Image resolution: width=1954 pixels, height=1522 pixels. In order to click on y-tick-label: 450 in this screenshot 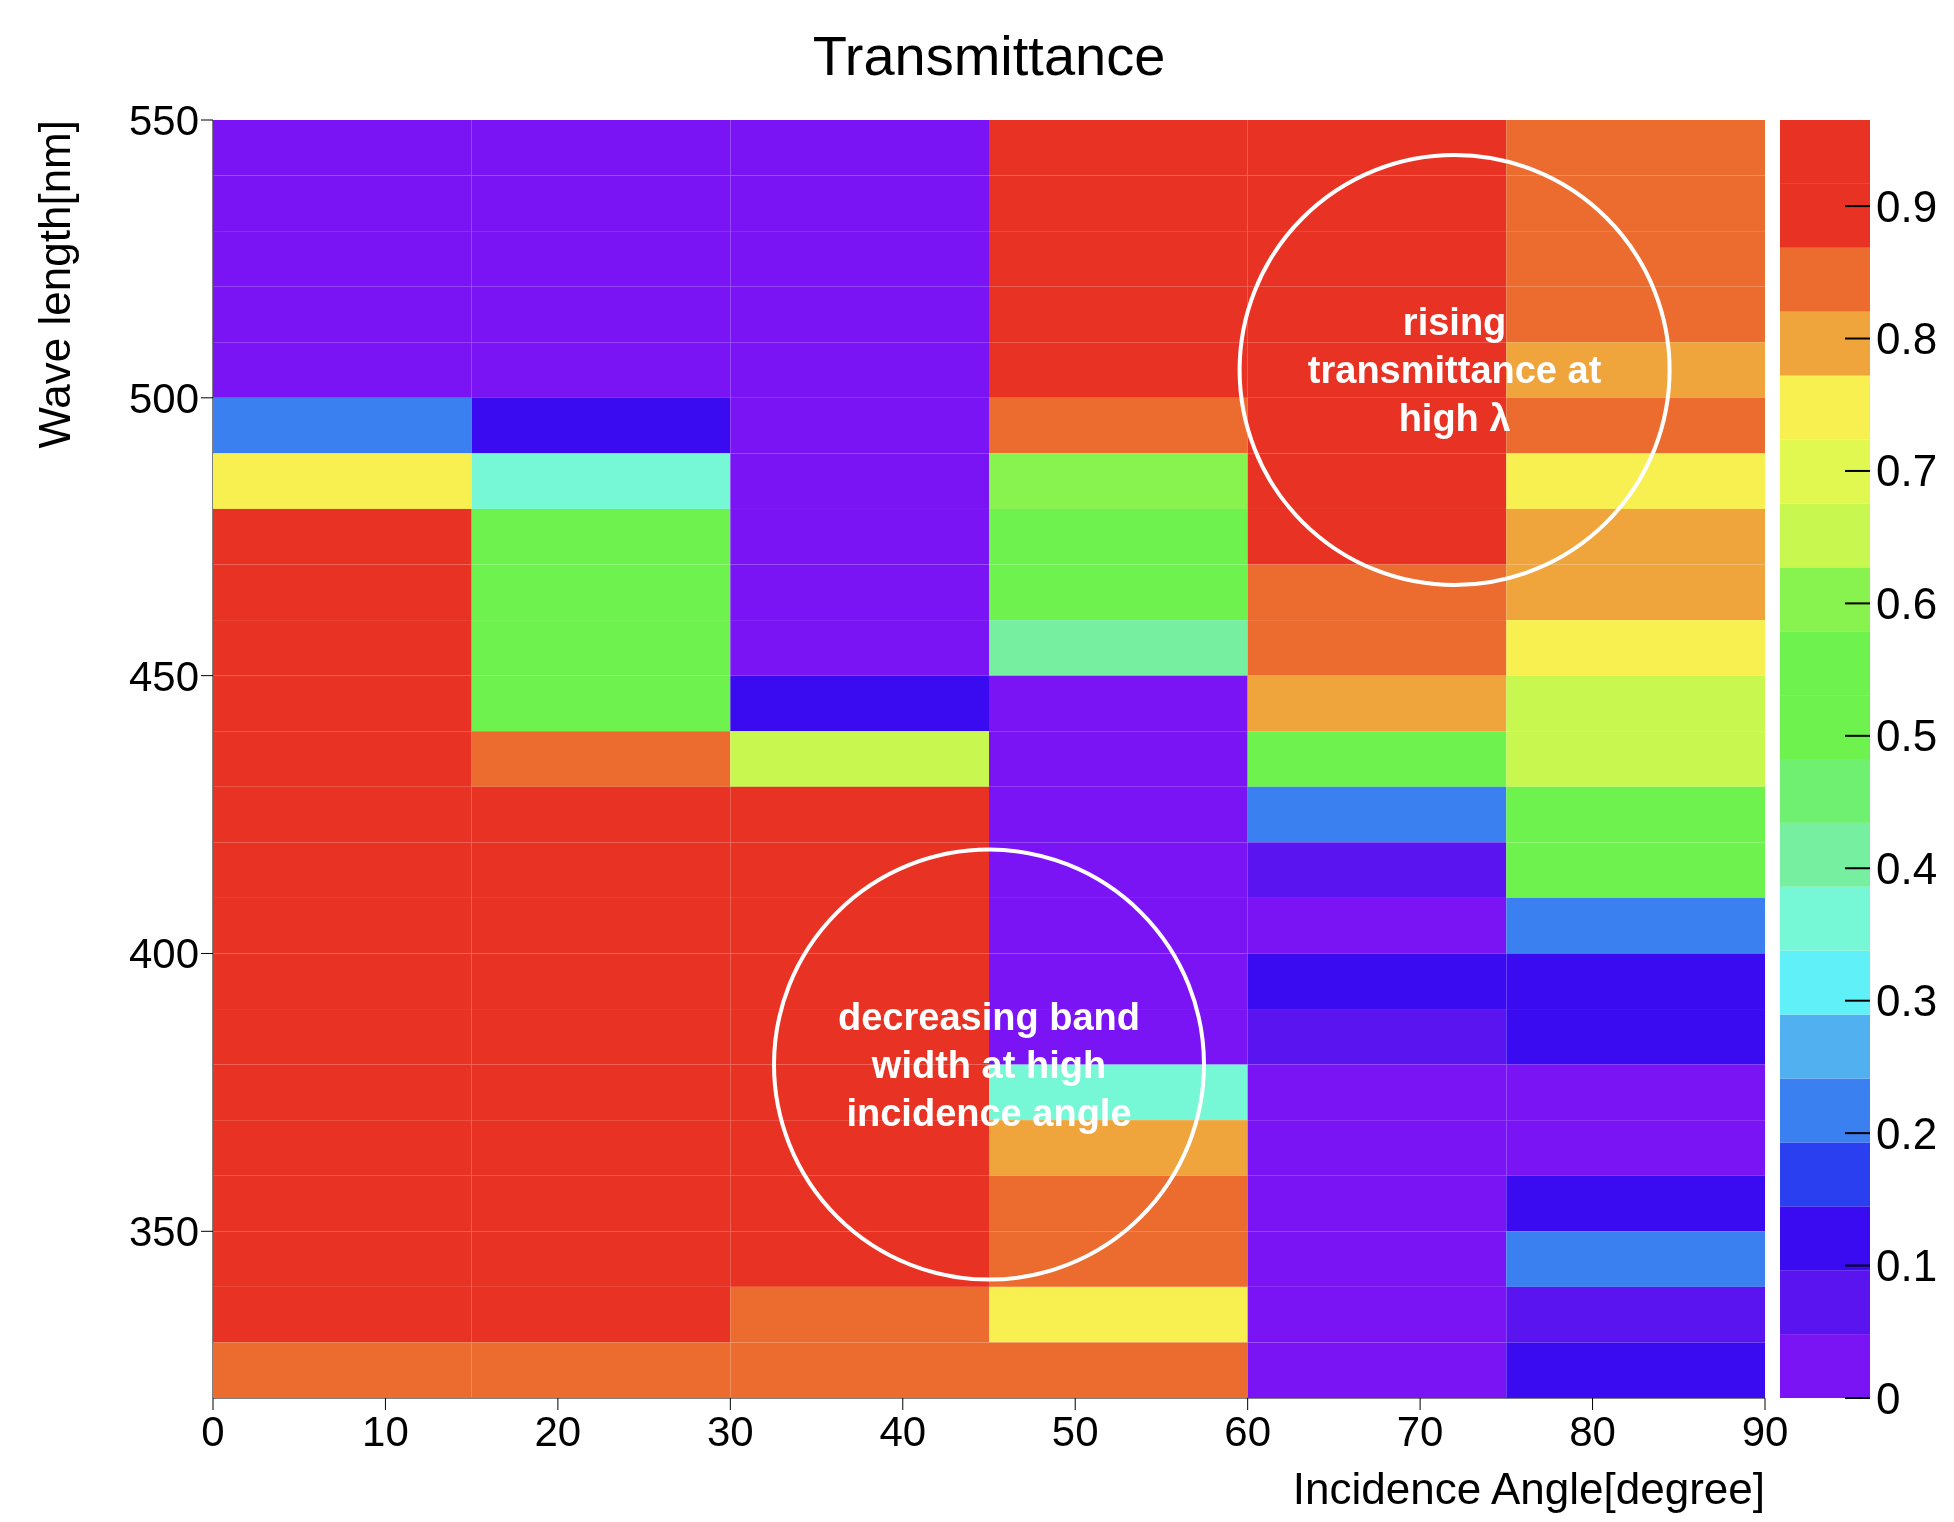, I will do `click(163, 676)`.